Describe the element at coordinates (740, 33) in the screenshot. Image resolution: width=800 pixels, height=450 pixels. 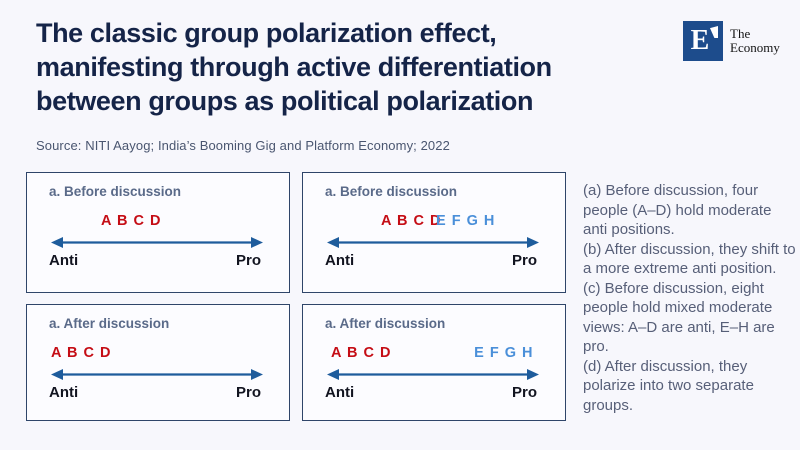
I see `logo-wordmark-line: The` at that location.